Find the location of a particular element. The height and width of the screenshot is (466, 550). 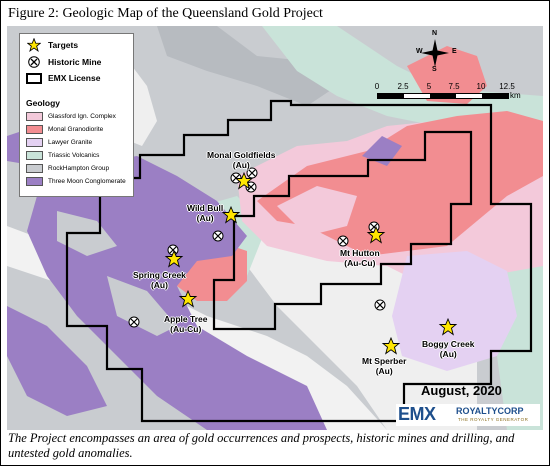

scale-tick-3: 7.5 is located at coordinates (454, 86).